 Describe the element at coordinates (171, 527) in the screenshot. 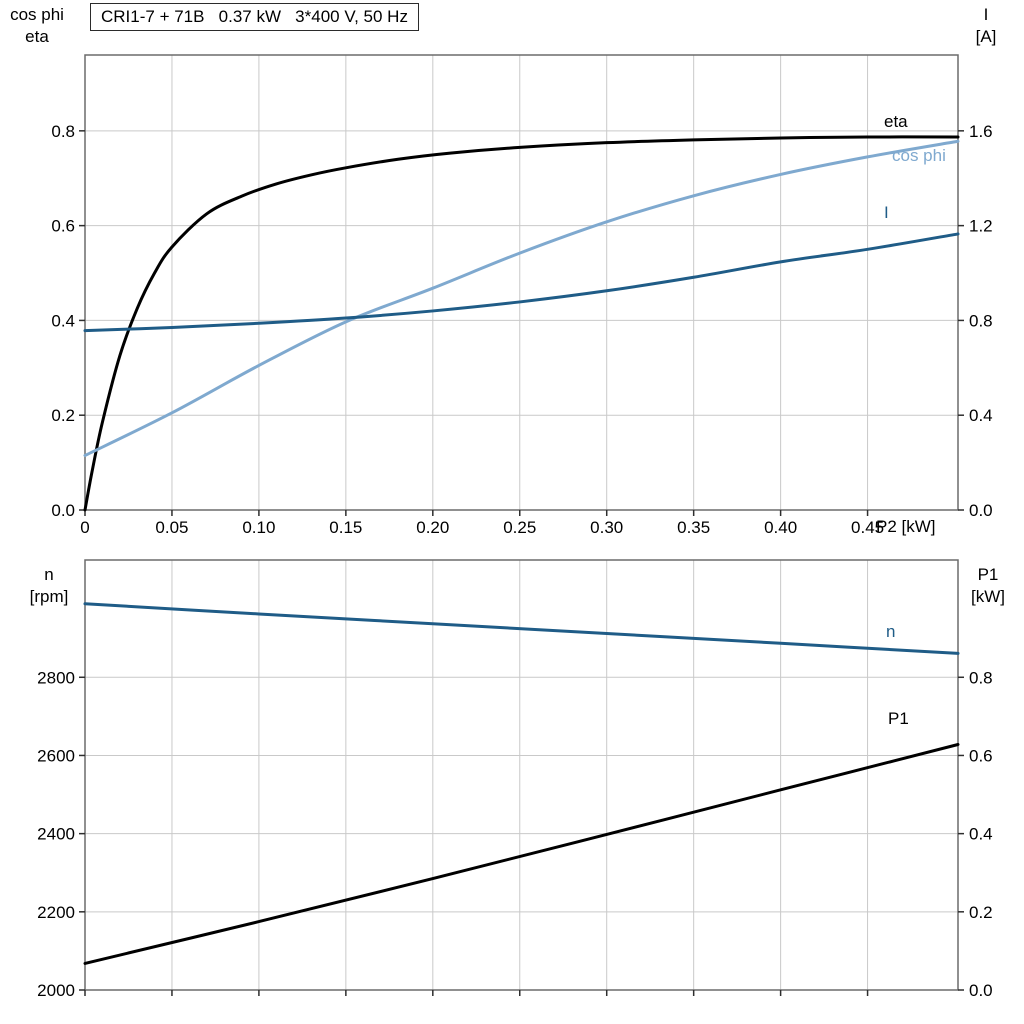

I see `x-tick-label: 0.05` at that location.